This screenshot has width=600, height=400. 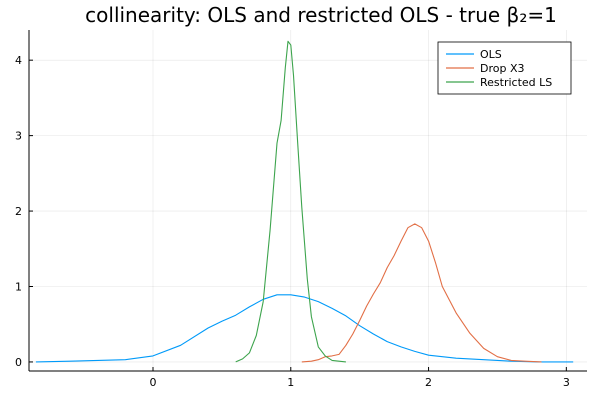 I want to click on y-tick-label: 3, so click(x=18, y=136).